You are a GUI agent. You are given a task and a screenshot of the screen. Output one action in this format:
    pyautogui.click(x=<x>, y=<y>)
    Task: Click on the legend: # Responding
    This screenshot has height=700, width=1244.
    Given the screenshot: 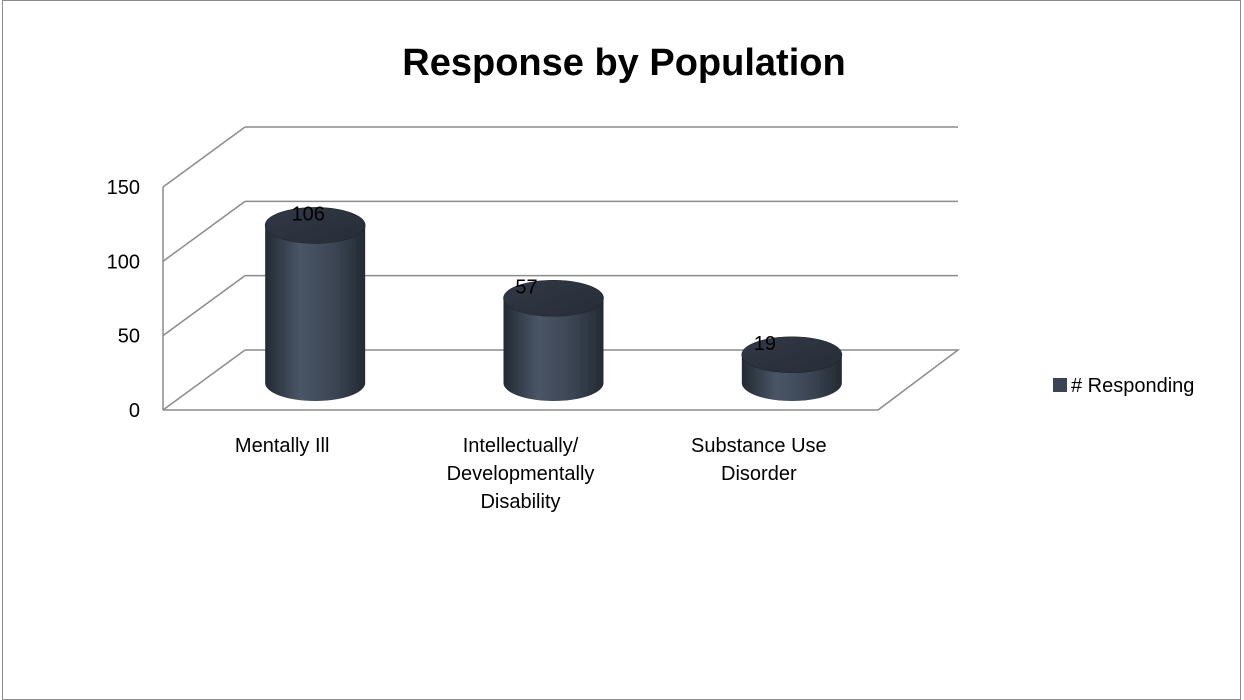 What is the action you would take?
    pyautogui.click(x=1123, y=386)
    